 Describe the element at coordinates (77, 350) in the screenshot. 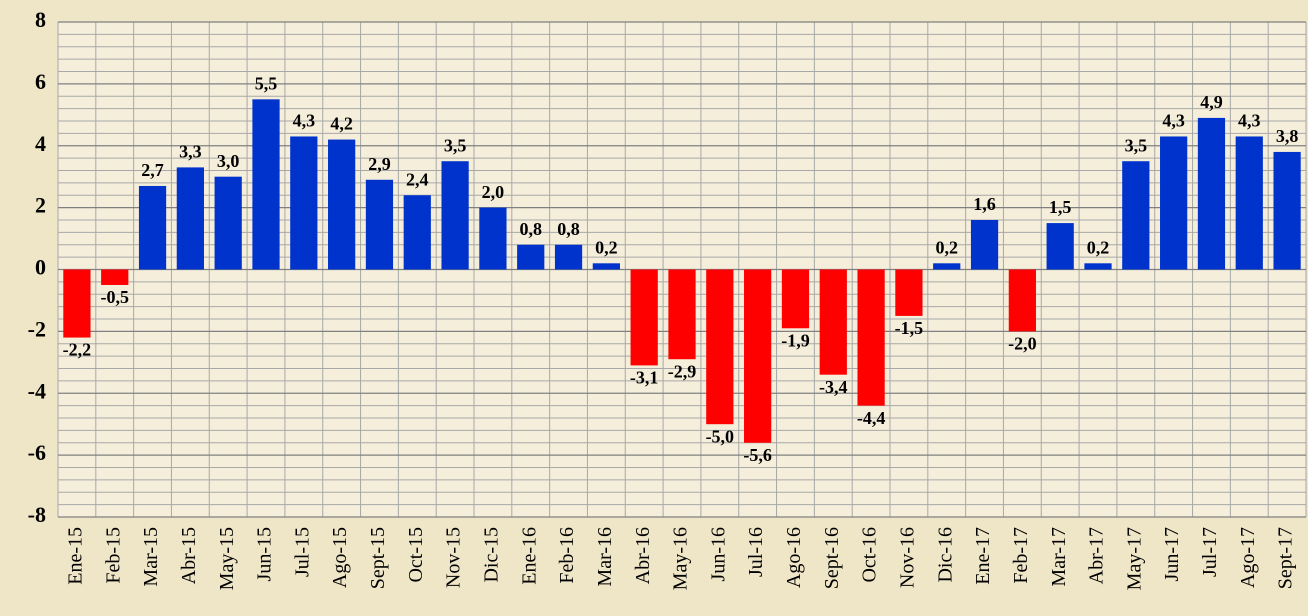

I see `value-label: -2,2` at that location.